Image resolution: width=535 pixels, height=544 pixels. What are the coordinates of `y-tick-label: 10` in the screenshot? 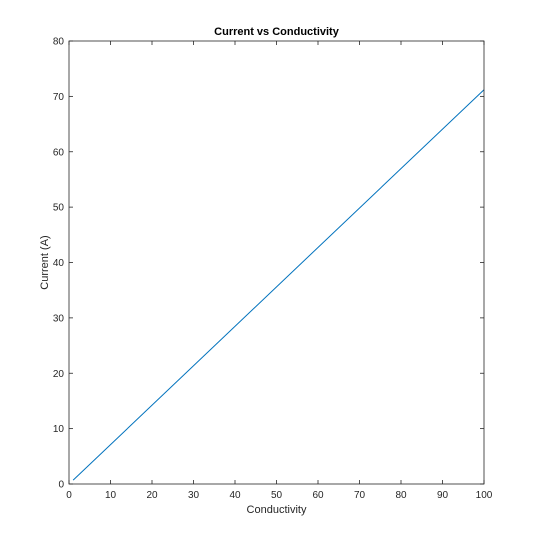 It's located at (59, 429).